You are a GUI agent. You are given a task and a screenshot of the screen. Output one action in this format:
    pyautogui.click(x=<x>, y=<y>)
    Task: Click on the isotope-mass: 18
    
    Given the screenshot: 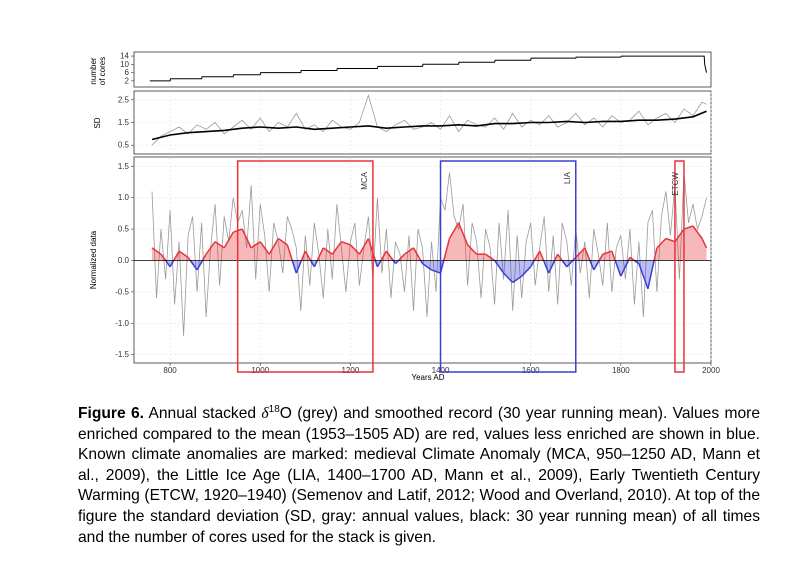 What is the action you would take?
    pyautogui.click(x=274, y=409)
    